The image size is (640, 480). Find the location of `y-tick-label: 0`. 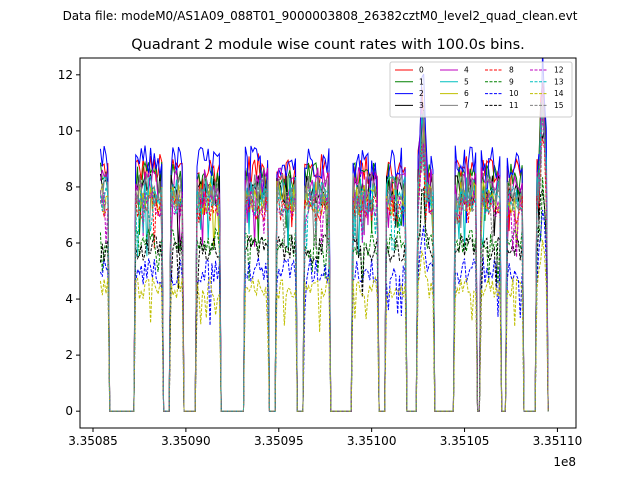

y-tick-label: 0 is located at coordinates (69, 411).